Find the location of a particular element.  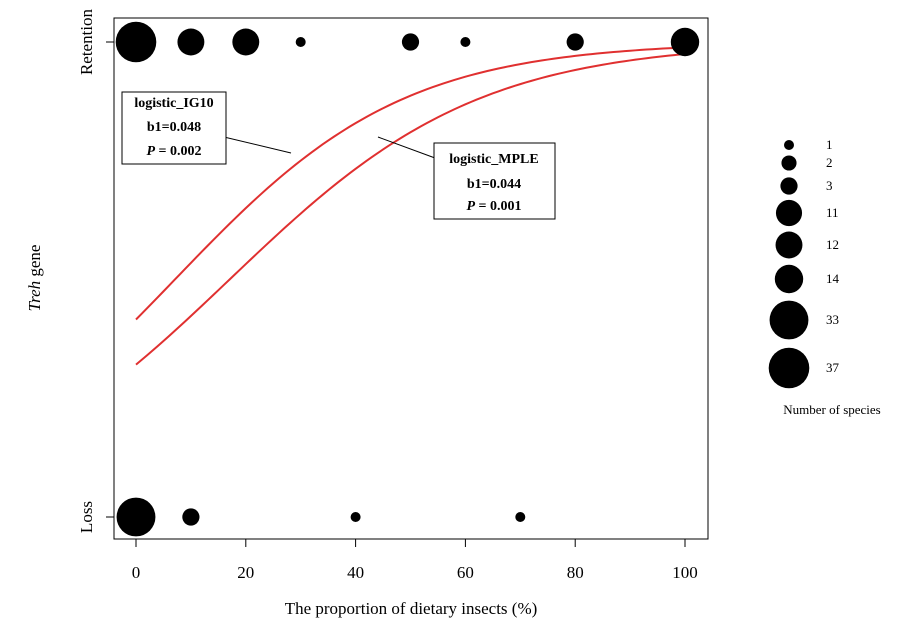

legend-label: 11 is located at coordinates (832, 212).